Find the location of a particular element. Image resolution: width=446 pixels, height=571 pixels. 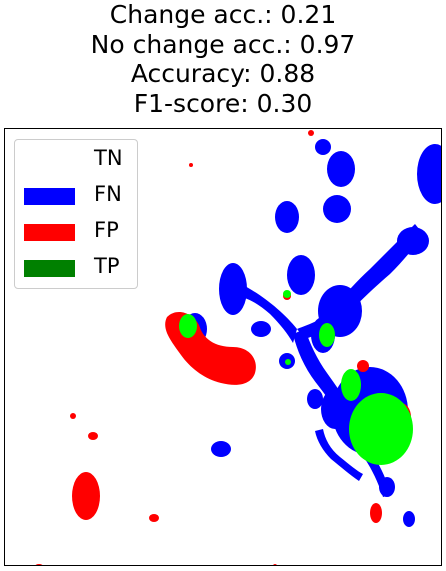

legend-label-fn: FN is located at coordinates (108, 194).